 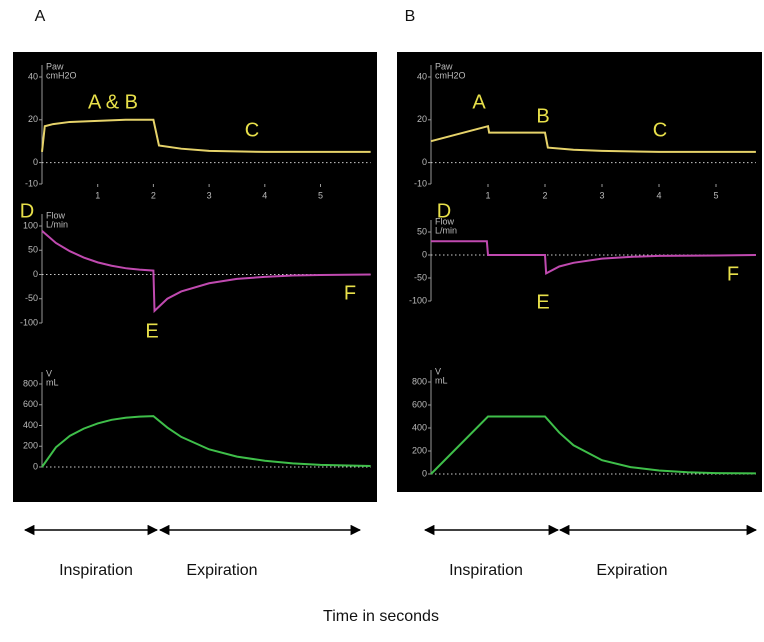 What do you see at coordinates (542, 116) in the screenshot?
I see `annotation: B` at bounding box center [542, 116].